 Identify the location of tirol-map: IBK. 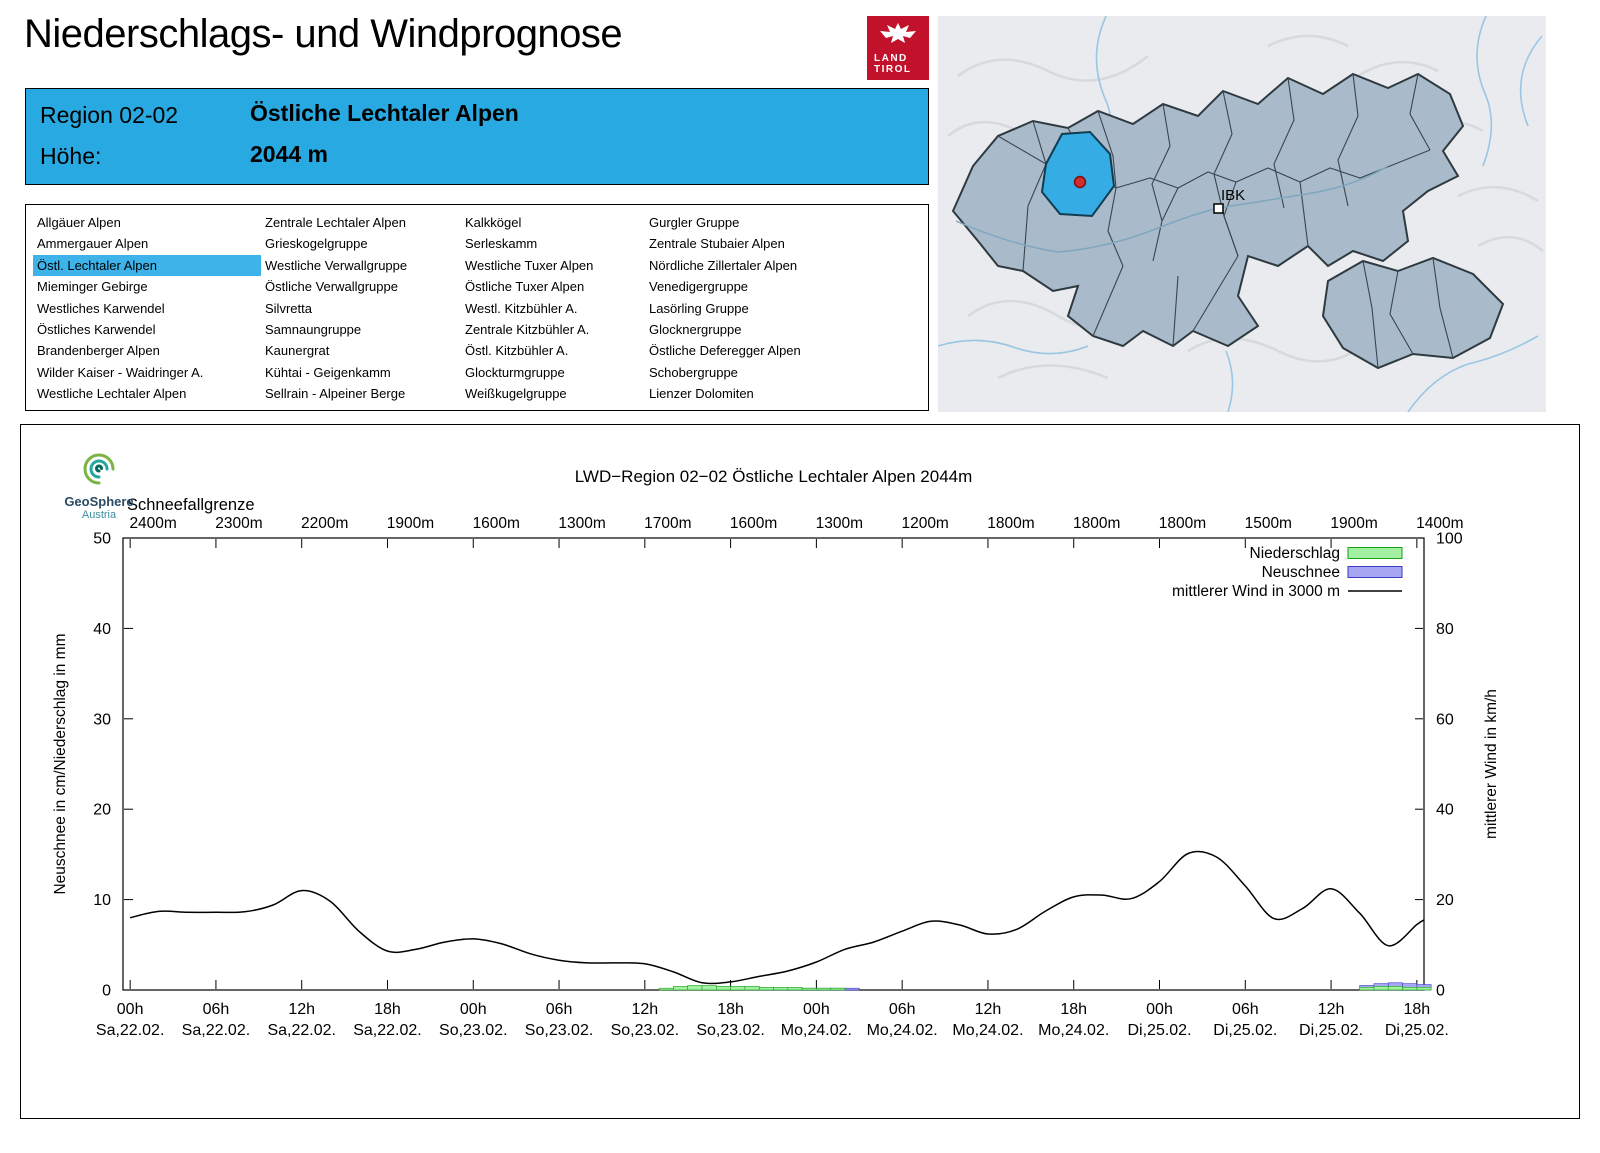
(1241, 214).